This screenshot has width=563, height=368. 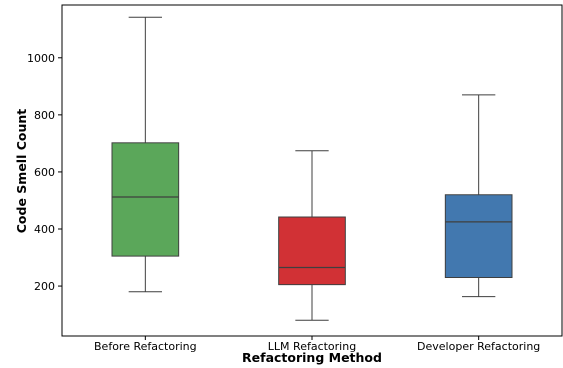 What do you see at coordinates (41, 58) in the screenshot?
I see `y-tick-label: 1000` at bounding box center [41, 58].